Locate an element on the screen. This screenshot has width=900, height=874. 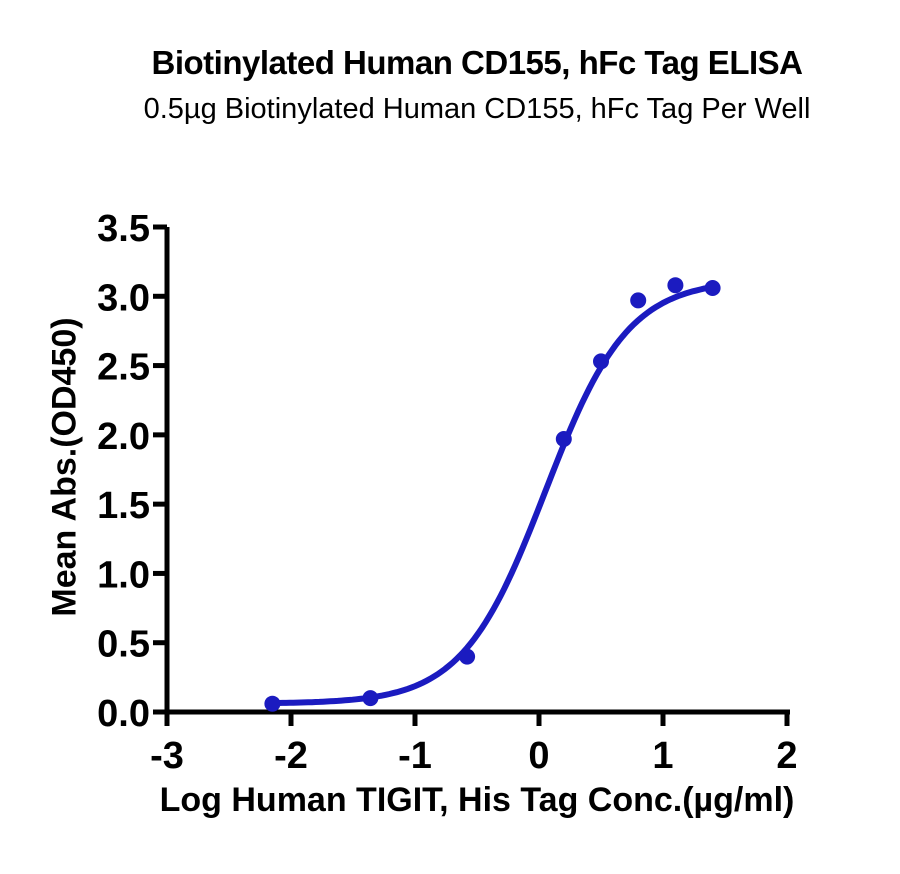
x-tick-label: 2 is located at coordinates (786, 756).